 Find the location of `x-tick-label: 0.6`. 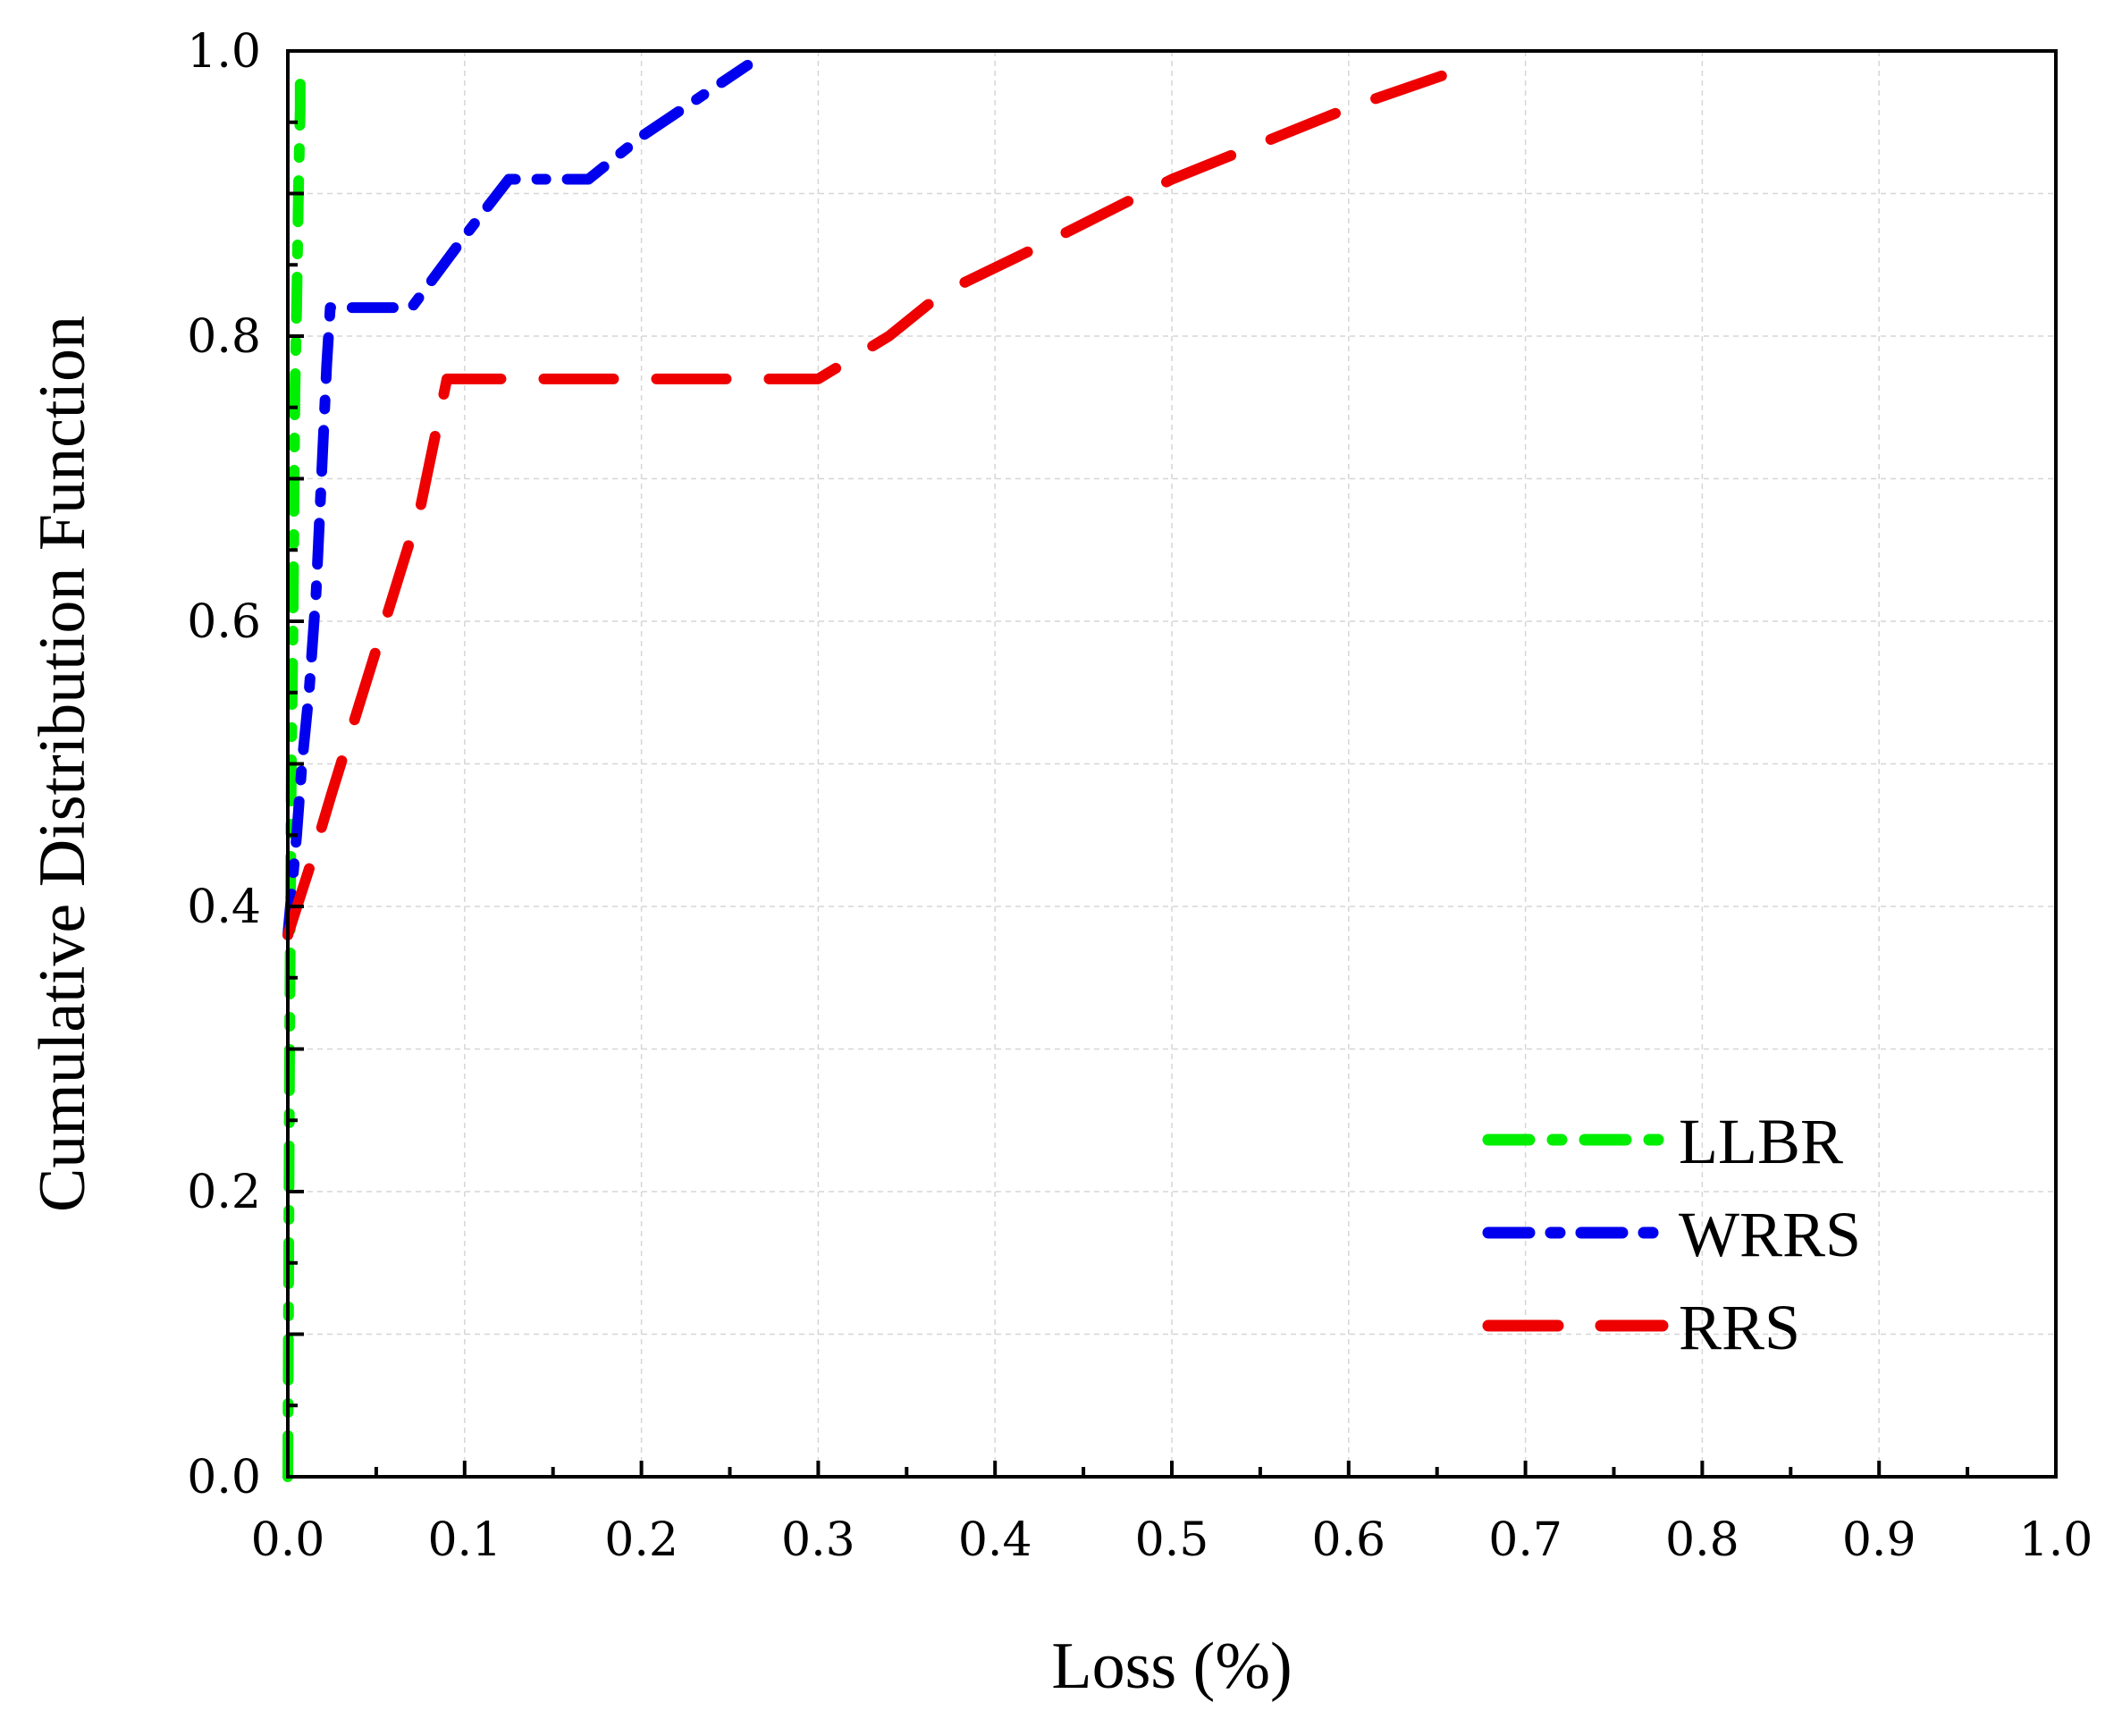

x-tick-label: 0.6 is located at coordinates (1348, 1540).